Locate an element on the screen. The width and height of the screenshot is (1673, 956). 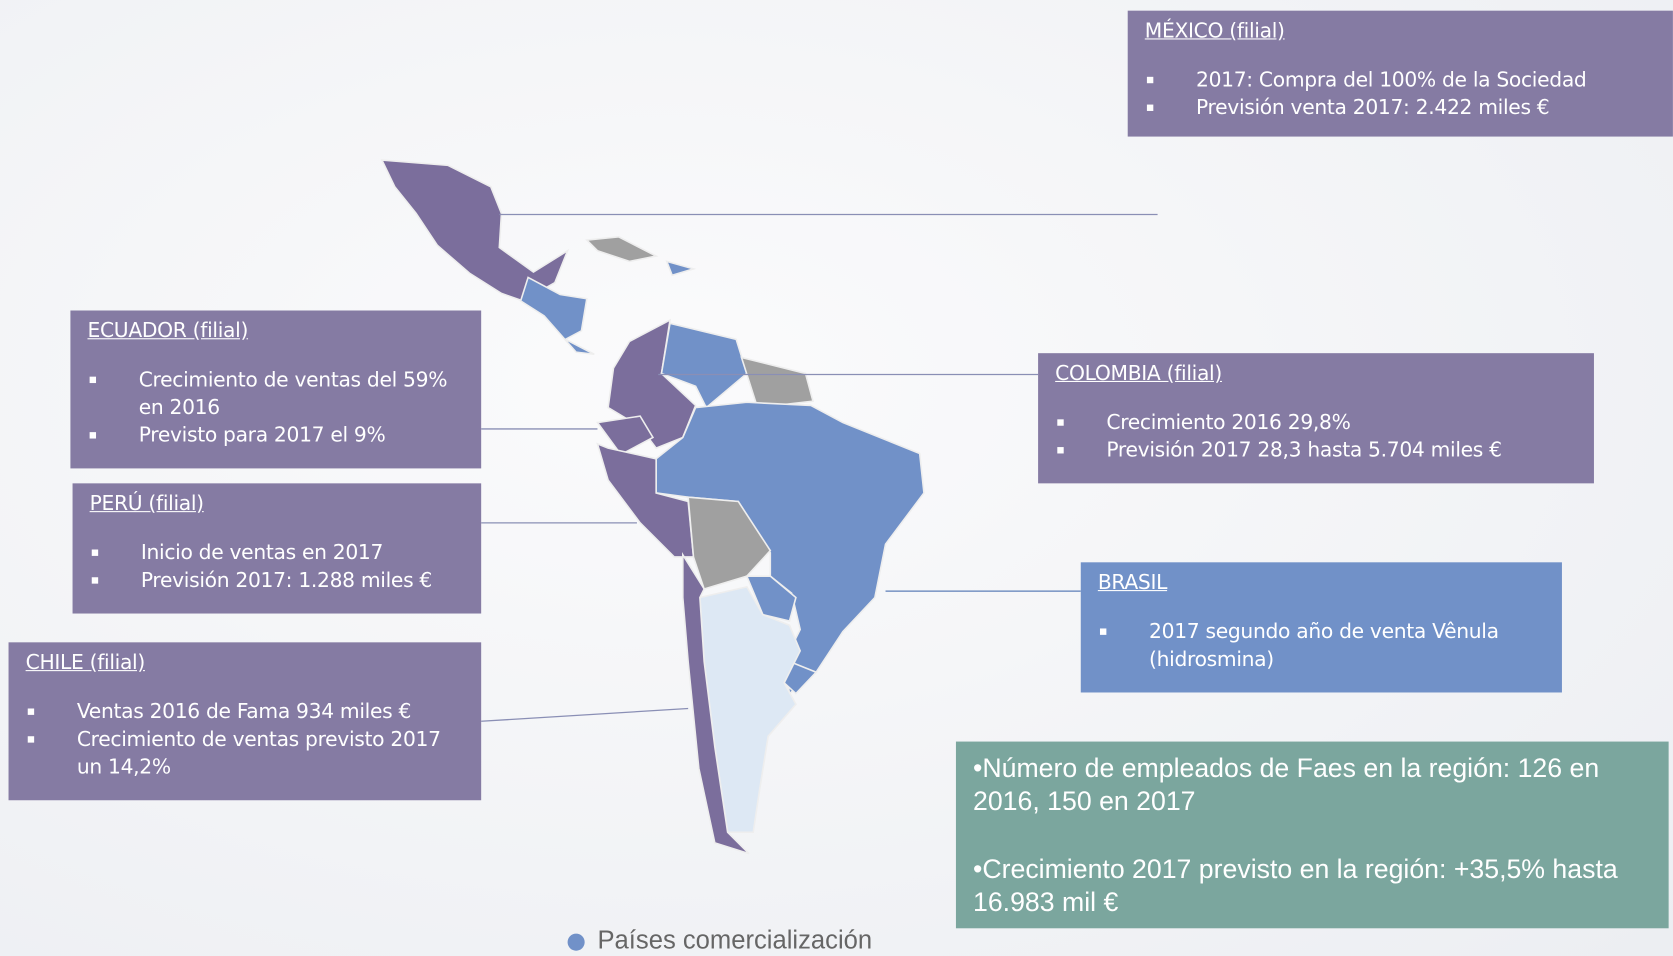
ecuador is located at coordinates (625, 435).